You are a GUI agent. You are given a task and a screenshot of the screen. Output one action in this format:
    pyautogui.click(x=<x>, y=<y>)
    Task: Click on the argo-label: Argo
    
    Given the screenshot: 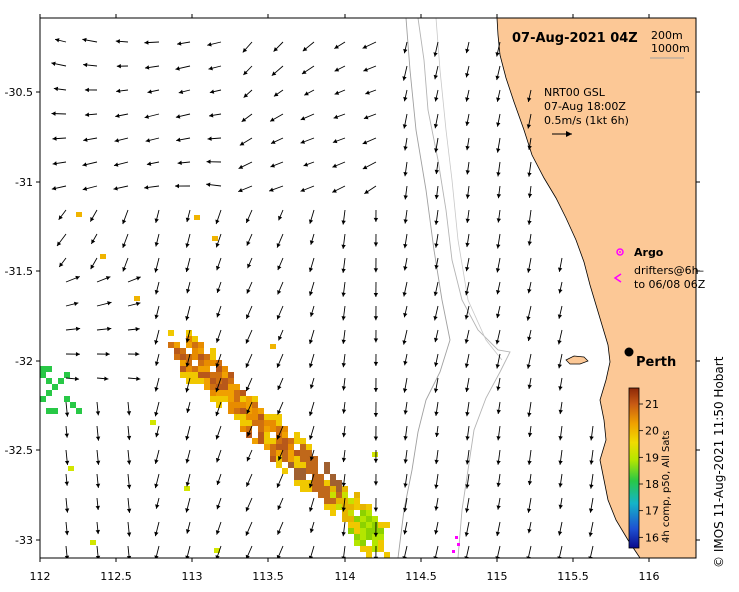 What is the action you would take?
    pyautogui.click(x=649, y=252)
    